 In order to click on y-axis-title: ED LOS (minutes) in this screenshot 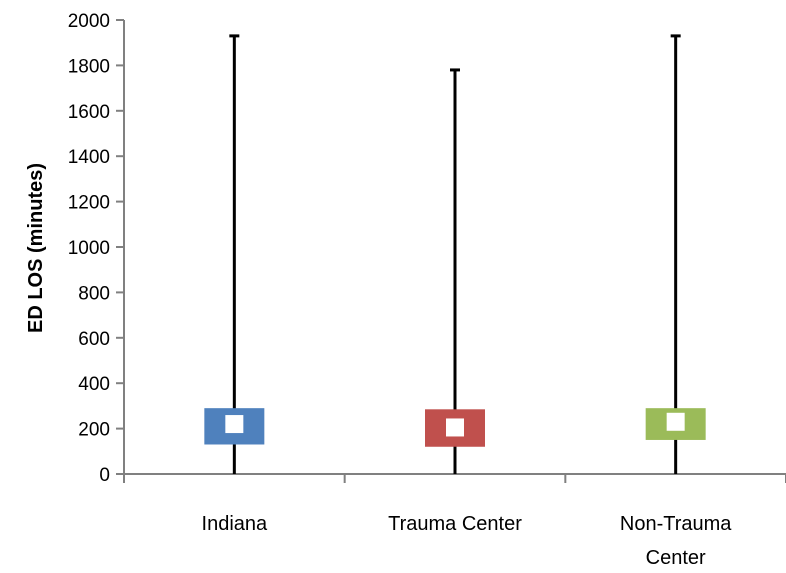, I will do `click(36, 248)`.